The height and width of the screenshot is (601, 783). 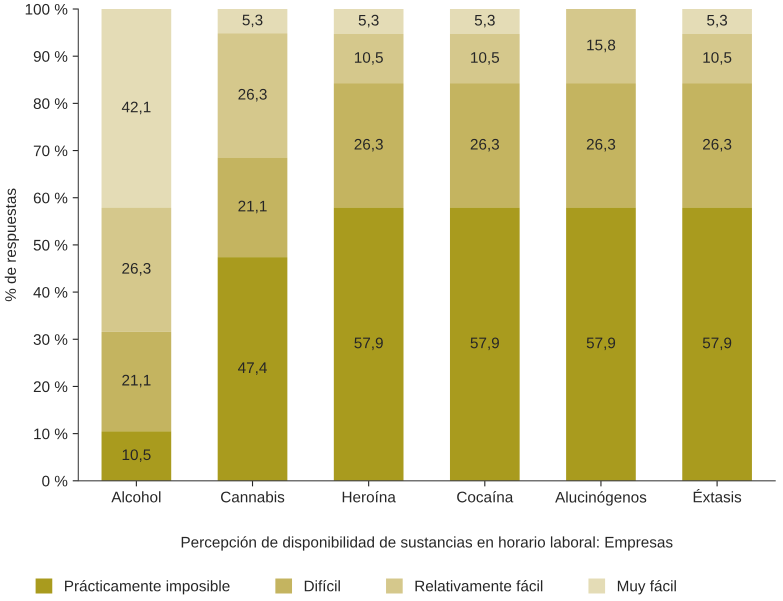 I want to click on data-label: 15,8, so click(x=601, y=46).